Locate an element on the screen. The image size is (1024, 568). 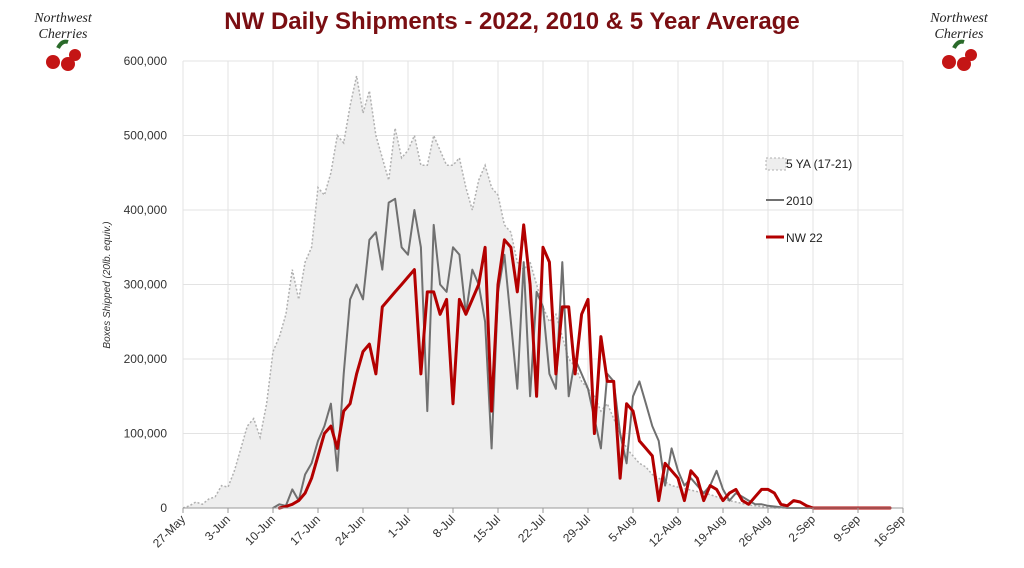
y-tick-label: 600,000 is located at coordinates (146, 61).